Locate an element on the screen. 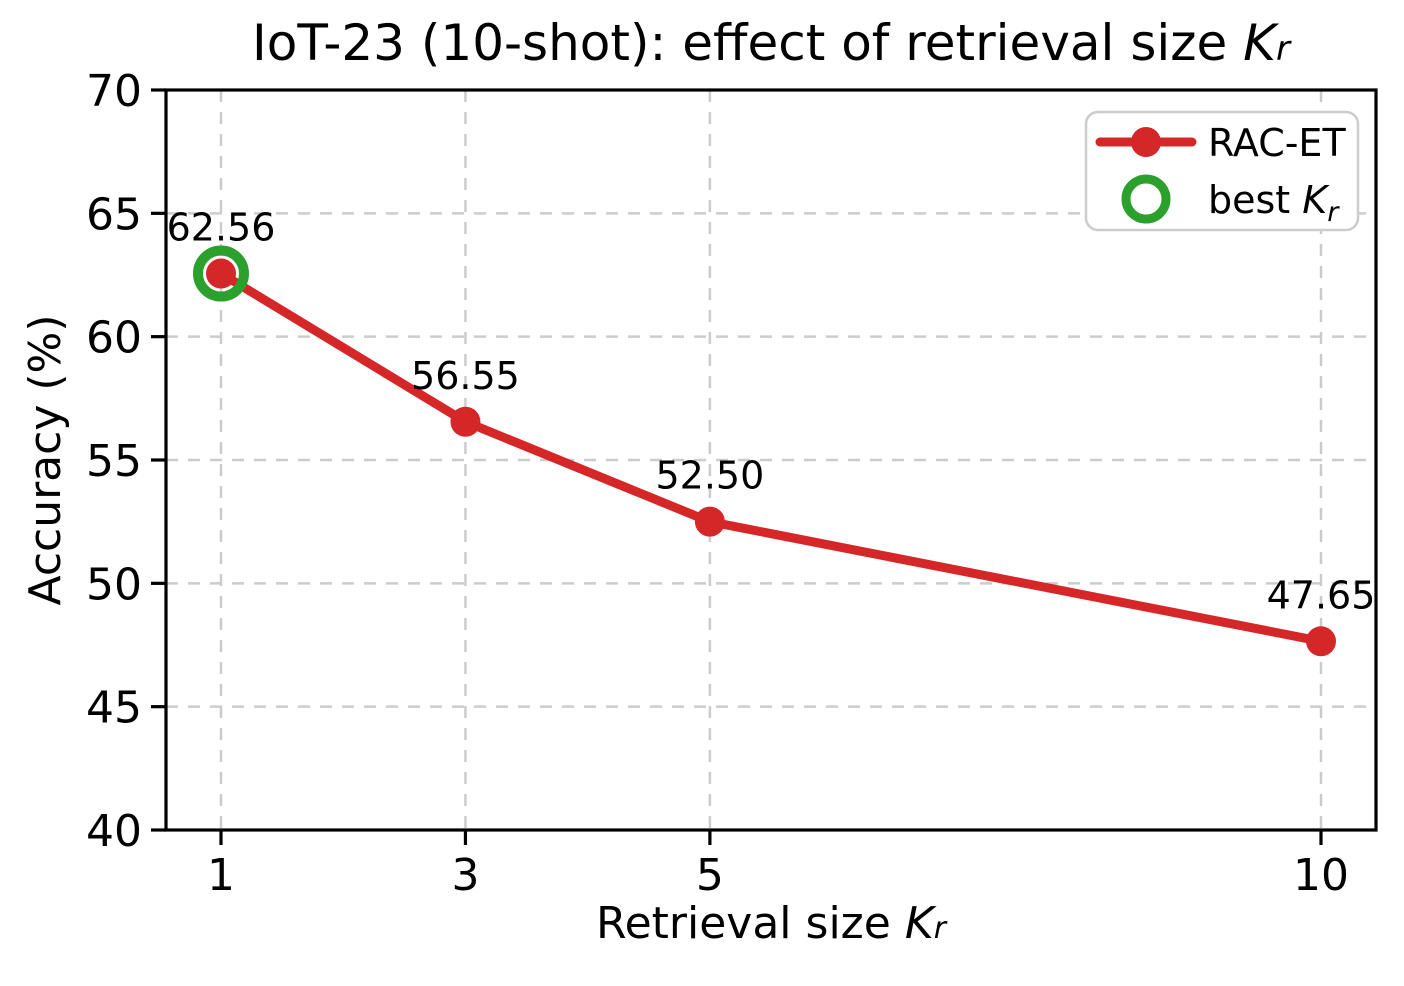 The width and height of the screenshot is (1404, 986). x-tick-label: 10 is located at coordinates (1321, 875).